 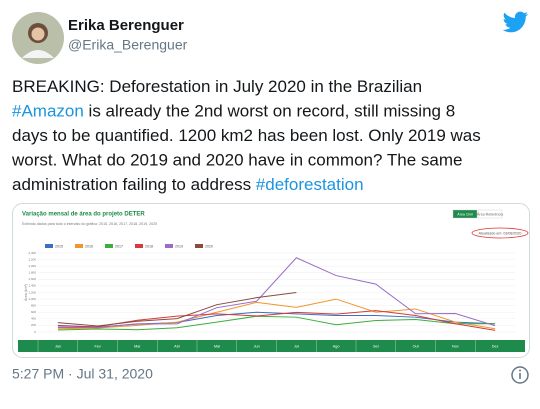 I want to click on annotation-circle, so click(x=500, y=233).